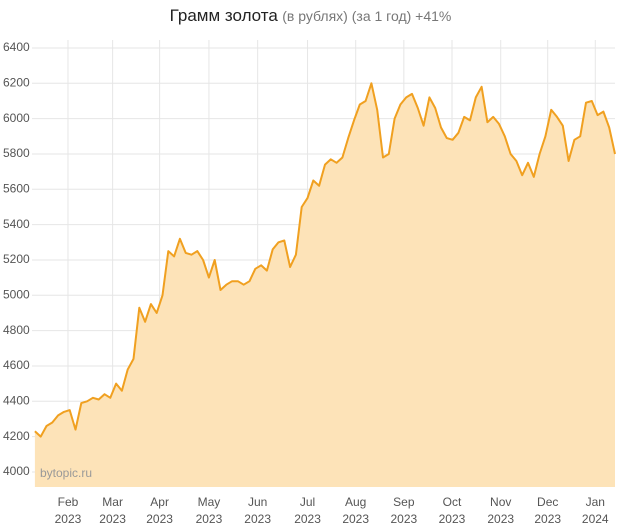 The image size is (621, 531). Describe the element at coordinates (404, 510) in the screenshot. I see `x-tick-label: Sep 2023` at that location.